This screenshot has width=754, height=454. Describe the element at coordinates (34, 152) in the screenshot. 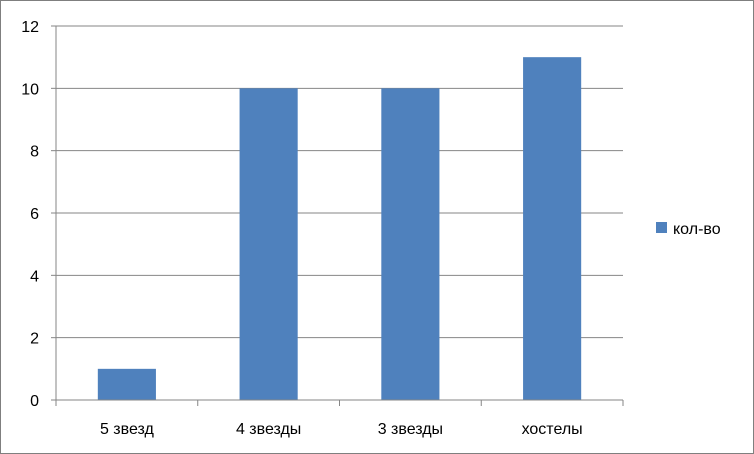

I see `y-tick-label: 8` at that location.